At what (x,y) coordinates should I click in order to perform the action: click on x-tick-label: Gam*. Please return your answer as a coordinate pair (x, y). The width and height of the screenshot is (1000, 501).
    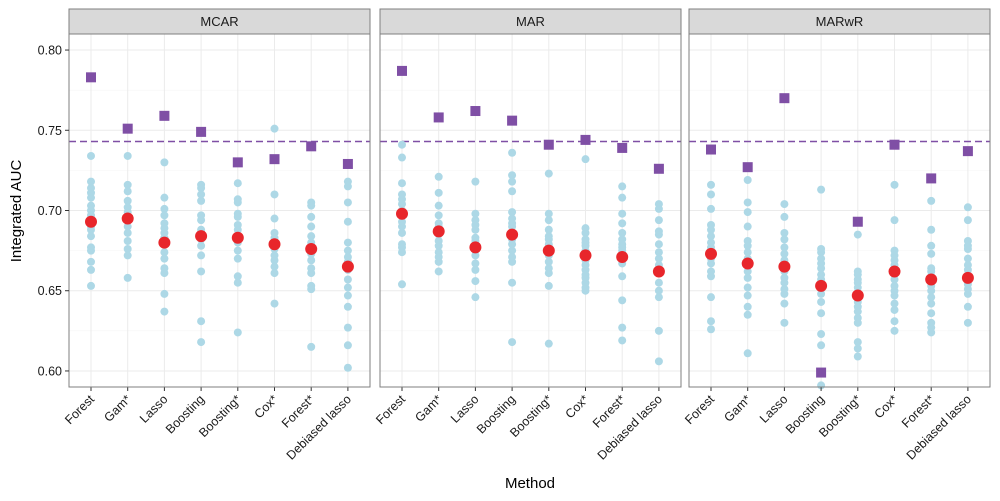
    Looking at the image, I should click on (428, 408).